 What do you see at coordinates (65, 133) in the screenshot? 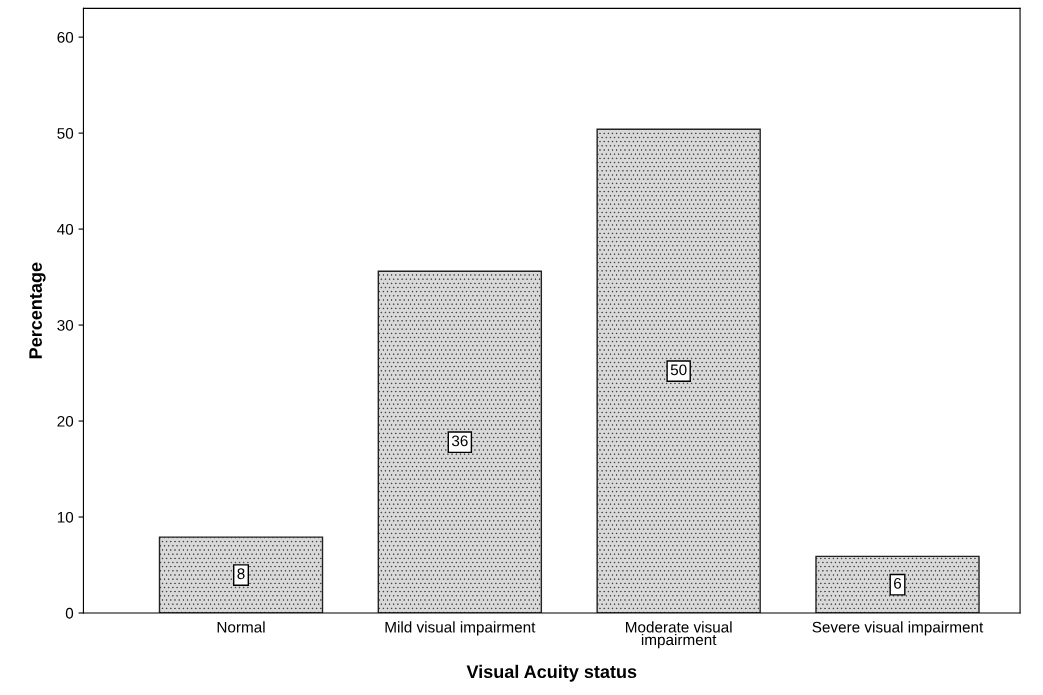
I see `y-tick-label: 50` at bounding box center [65, 133].